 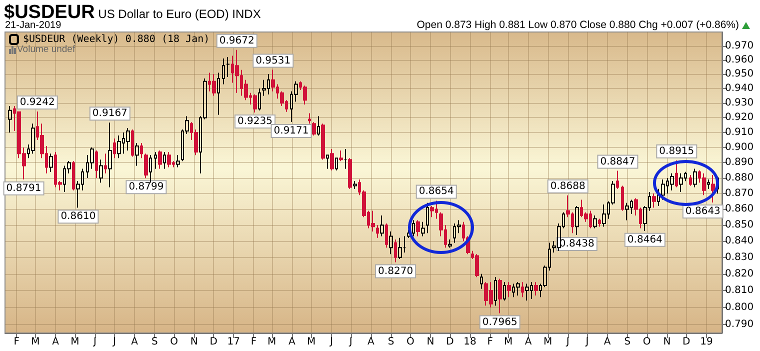 I want to click on y-tick-label: 0.900, so click(x=739, y=148).